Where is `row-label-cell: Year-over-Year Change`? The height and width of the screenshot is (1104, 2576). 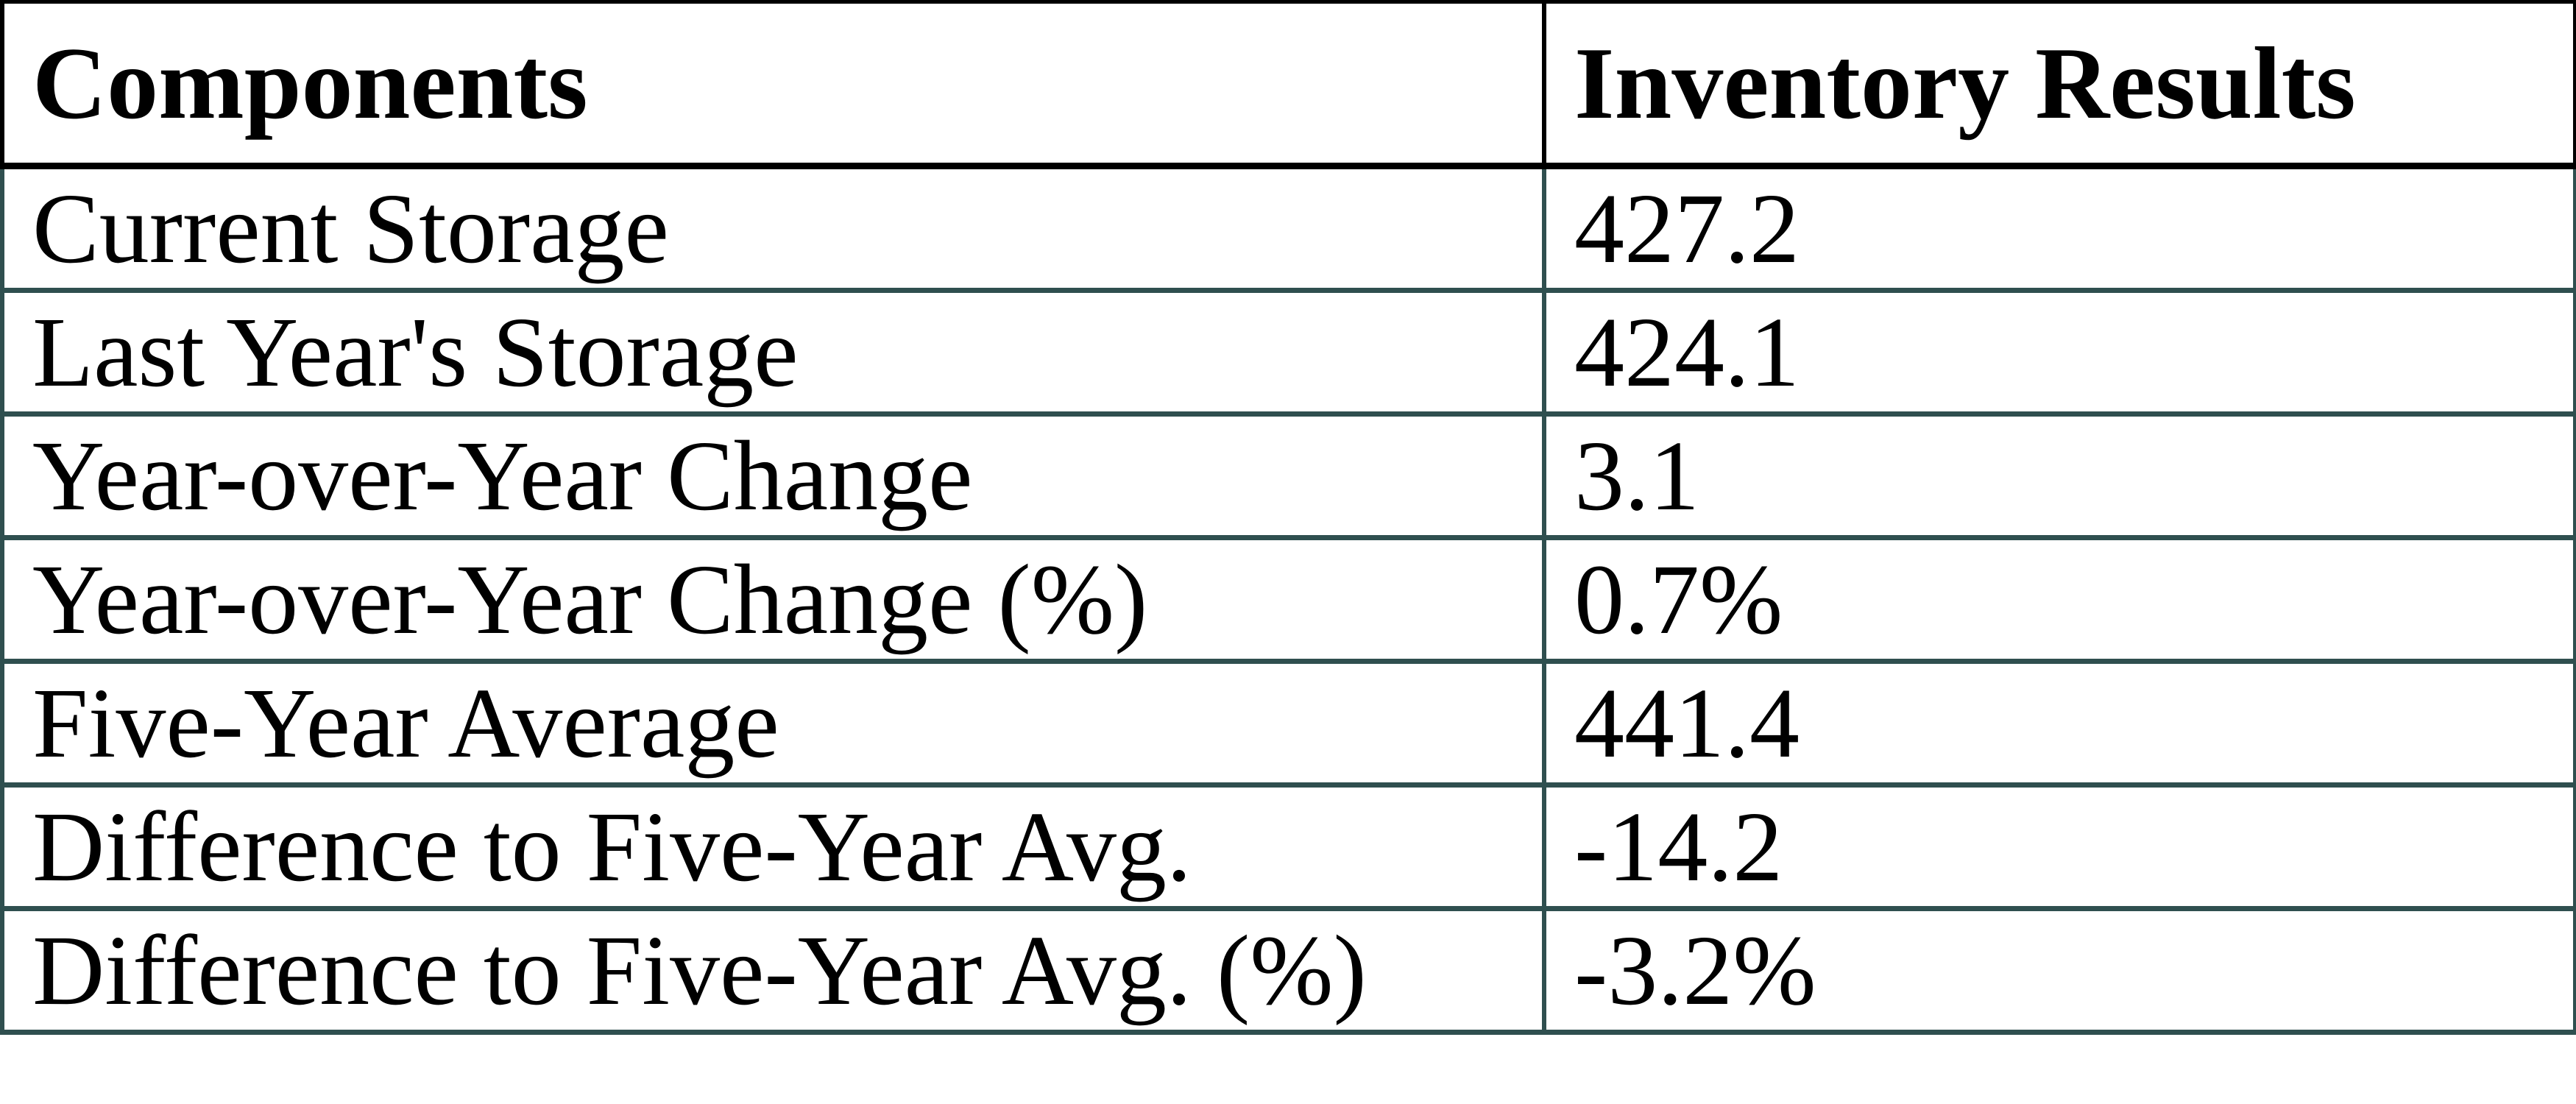
row-label-cell: Year-over-Year Change is located at coordinates (773, 475).